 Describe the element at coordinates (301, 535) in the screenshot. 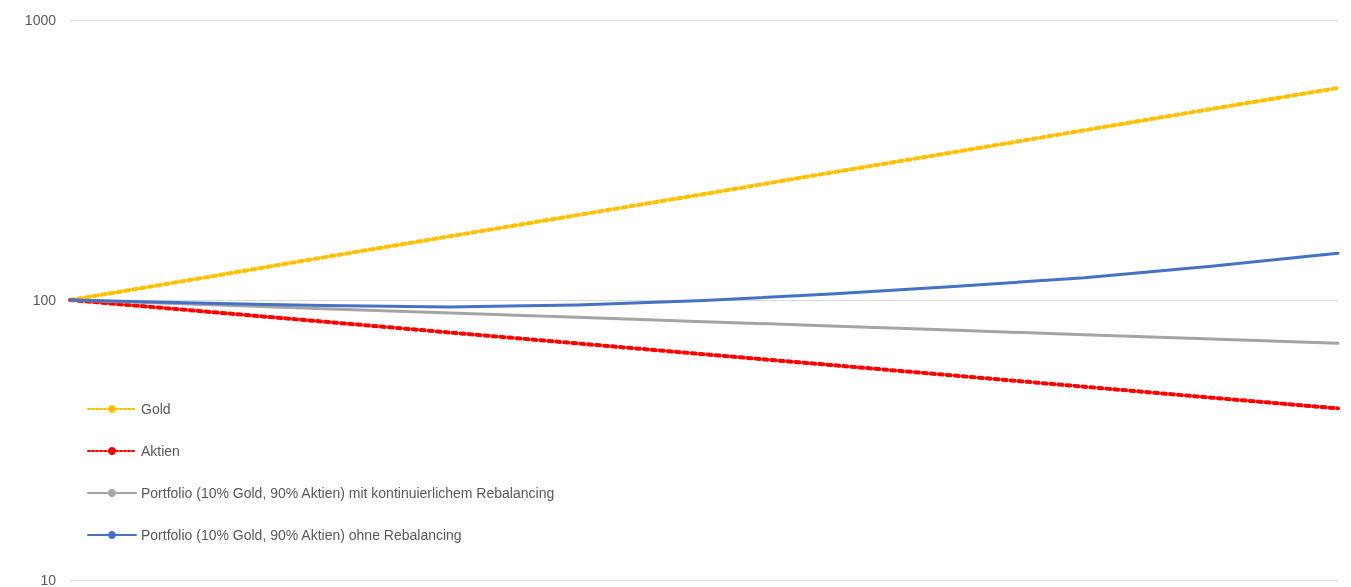

I see `legend-label: Portfolio (10% Gold, 90% Aktien) ohne Rebalancing` at that location.